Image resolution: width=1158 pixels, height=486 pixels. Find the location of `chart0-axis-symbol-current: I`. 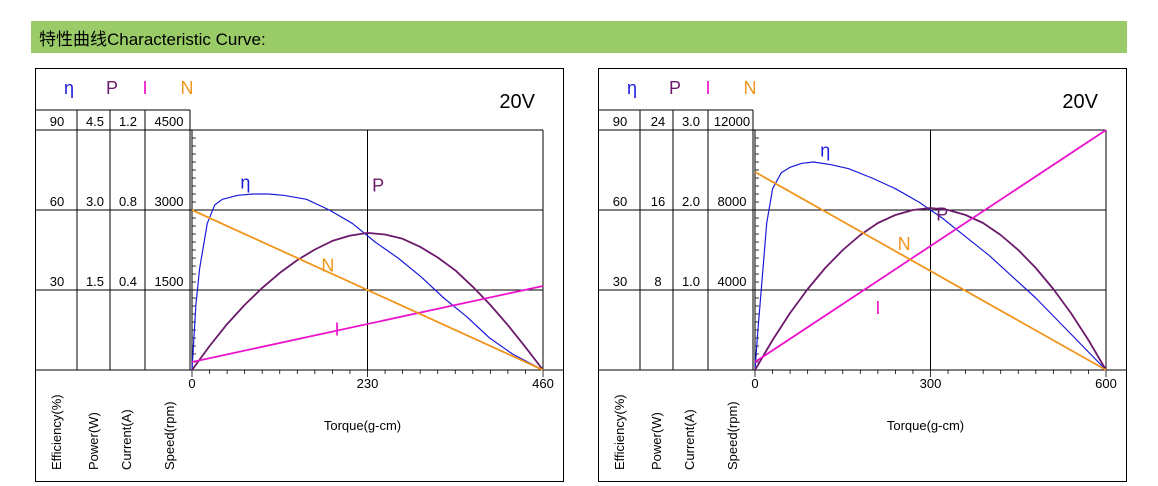

chart0-axis-symbol-current: I is located at coordinates (144, 88).